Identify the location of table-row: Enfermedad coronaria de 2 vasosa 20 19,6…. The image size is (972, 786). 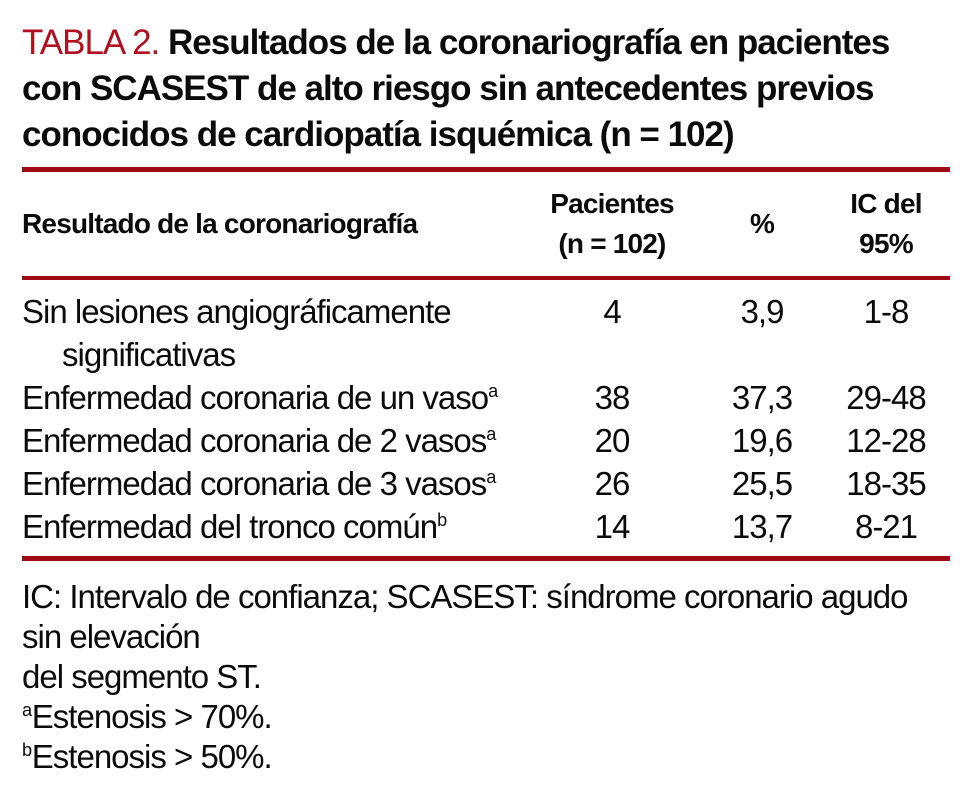
(486, 440).